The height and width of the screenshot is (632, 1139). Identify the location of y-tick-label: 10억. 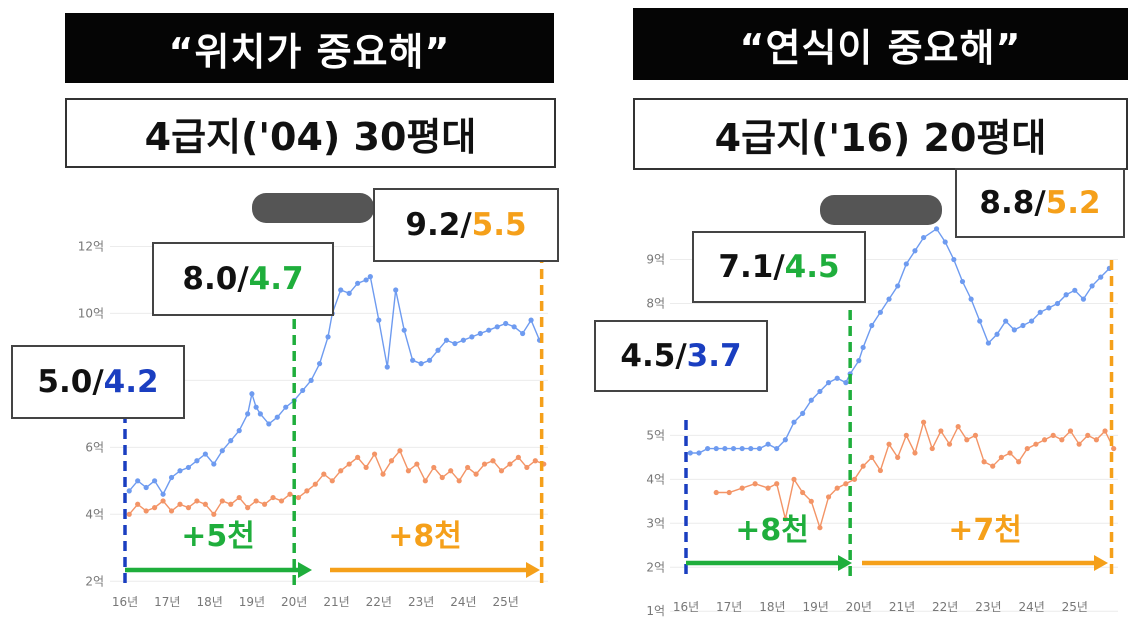
(91, 313).